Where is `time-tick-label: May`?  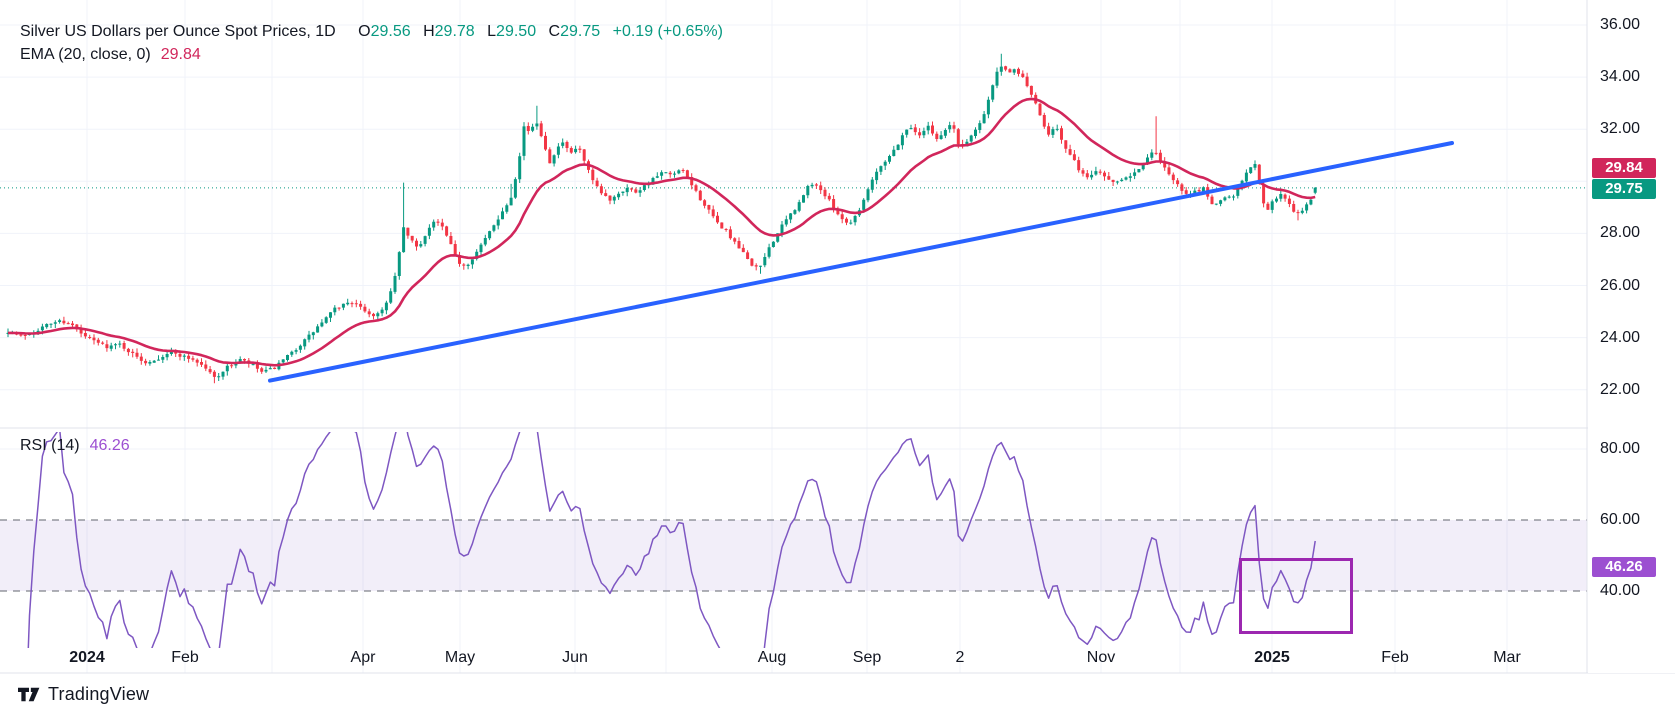 time-tick-label: May is located at coordinates (460, 657).